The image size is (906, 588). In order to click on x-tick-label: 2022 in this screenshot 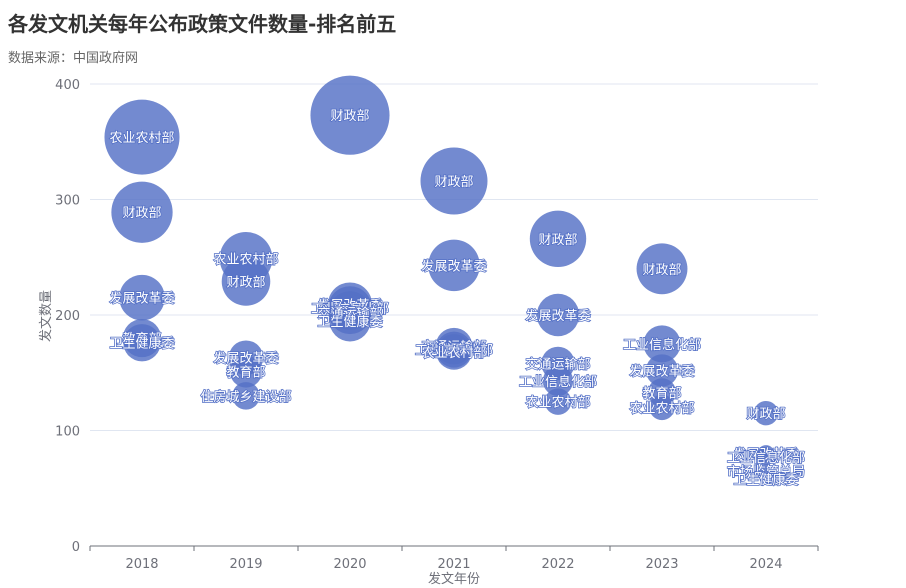, I will do `click(557, 564)`.